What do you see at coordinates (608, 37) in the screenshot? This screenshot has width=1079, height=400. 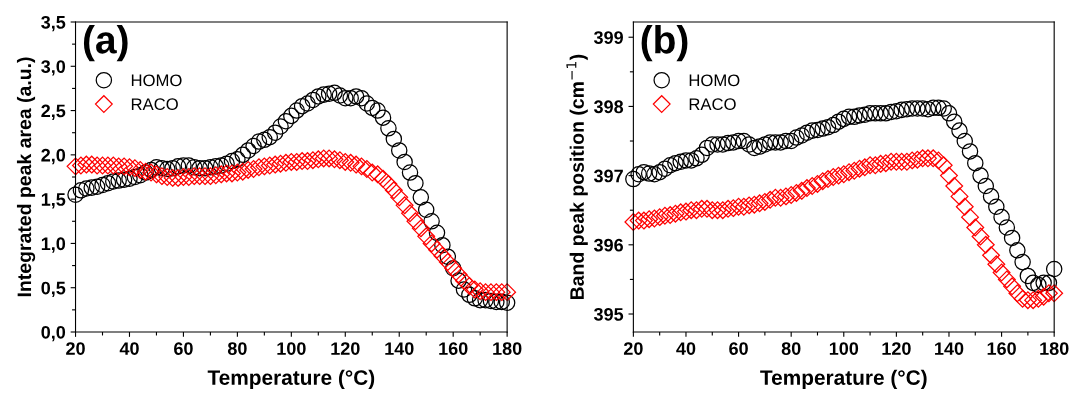 I see `y-tick-label: 399` at bounding box center [608, 37].